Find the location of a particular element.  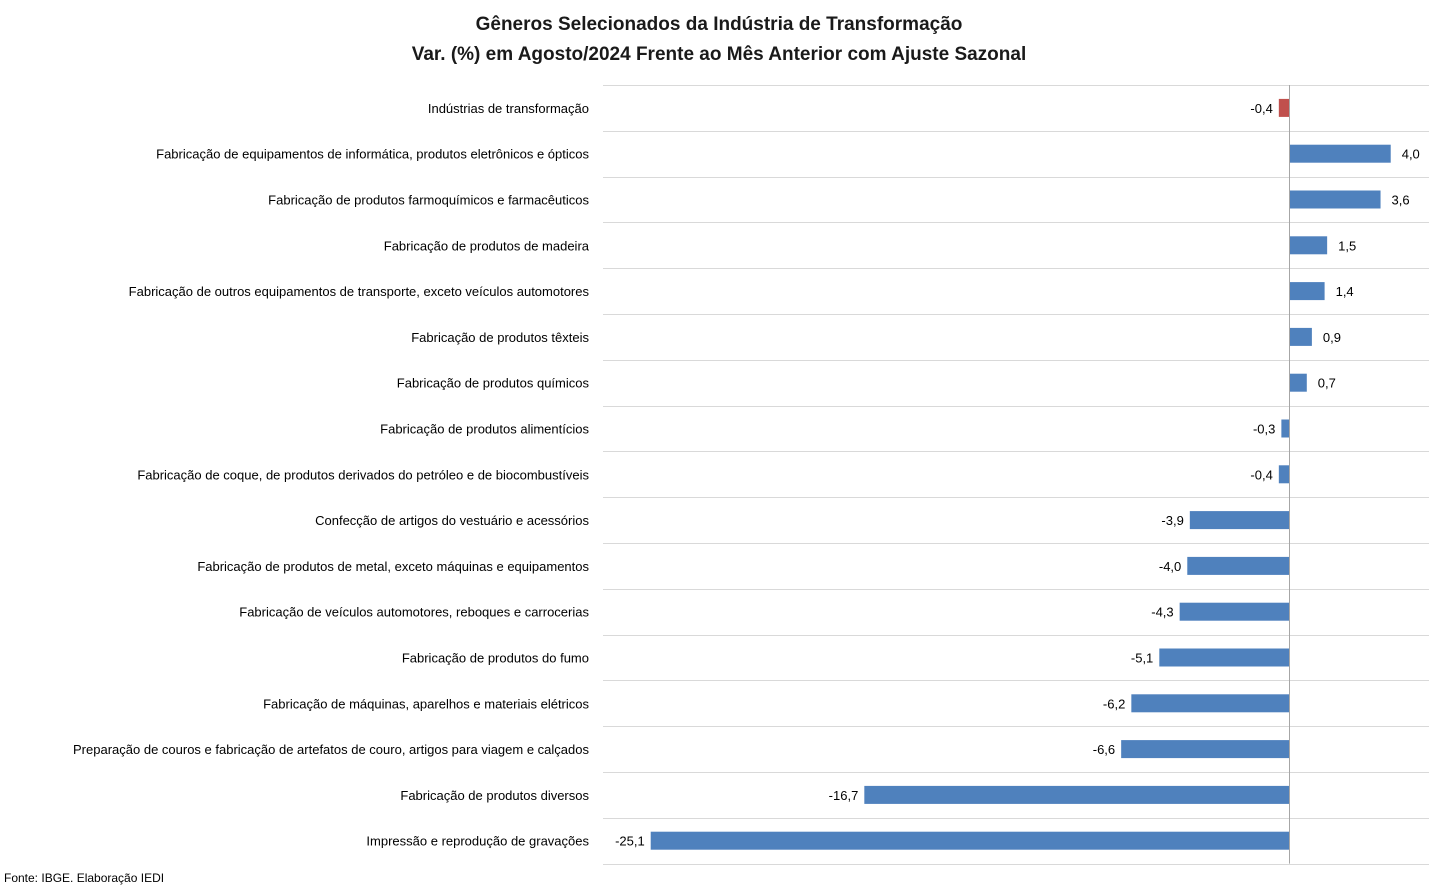

data-label: 3,6 is located at coordinates (1401, 200).